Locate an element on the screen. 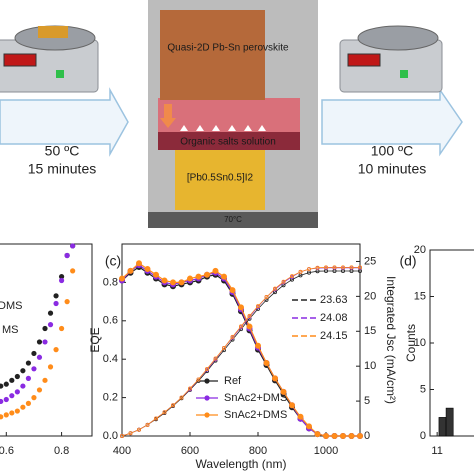 Image resolution: width=474 pixels, height=474 pixels. legend-label: 23.63 is located at coordinates (334, 300).